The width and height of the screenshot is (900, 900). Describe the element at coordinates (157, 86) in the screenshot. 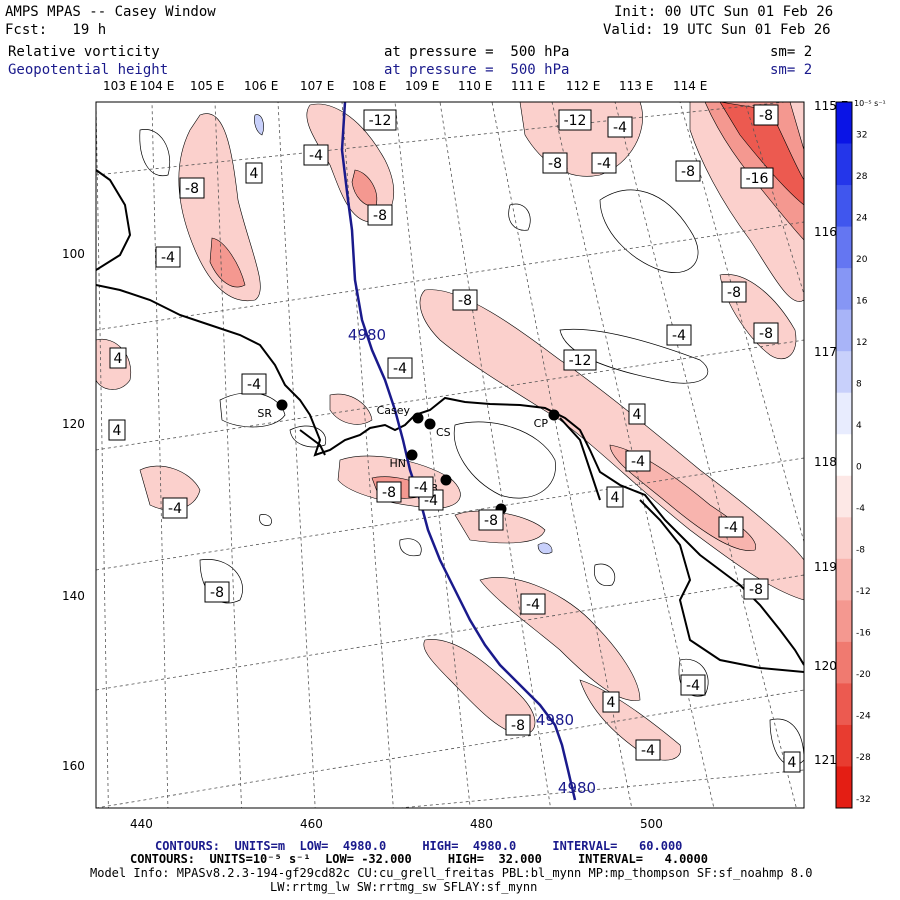

I see `lon-label-top: 104 E` at that location.